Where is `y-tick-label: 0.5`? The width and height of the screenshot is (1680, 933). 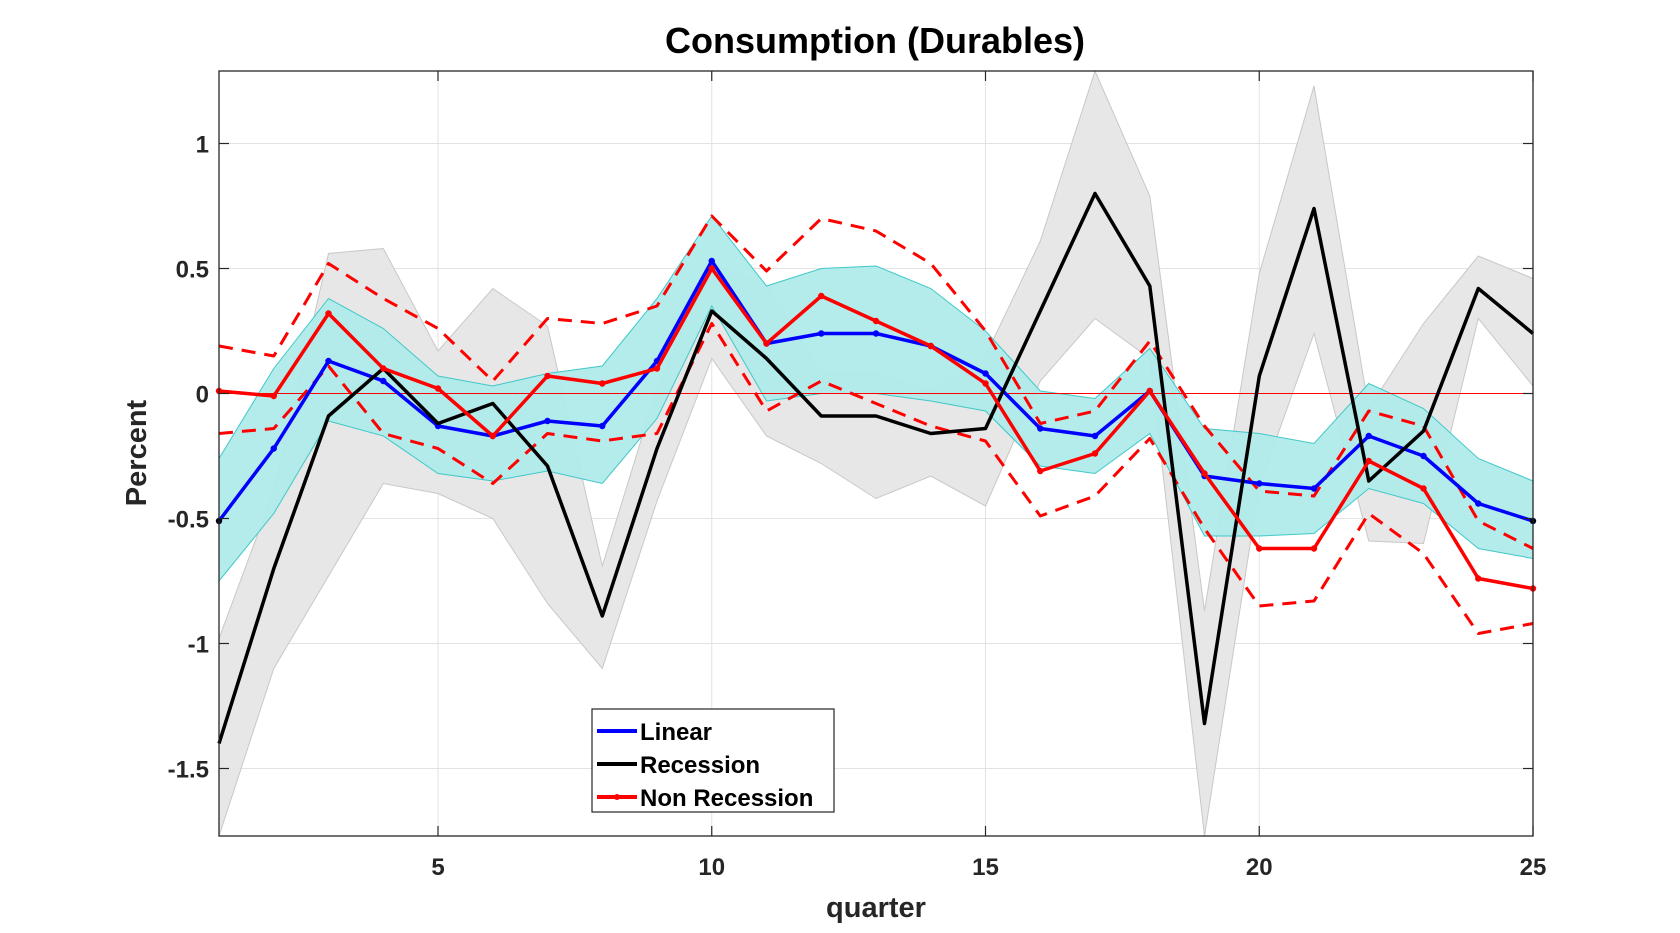
y-tick-label: 0.5 is located at coordinates (192, 270).